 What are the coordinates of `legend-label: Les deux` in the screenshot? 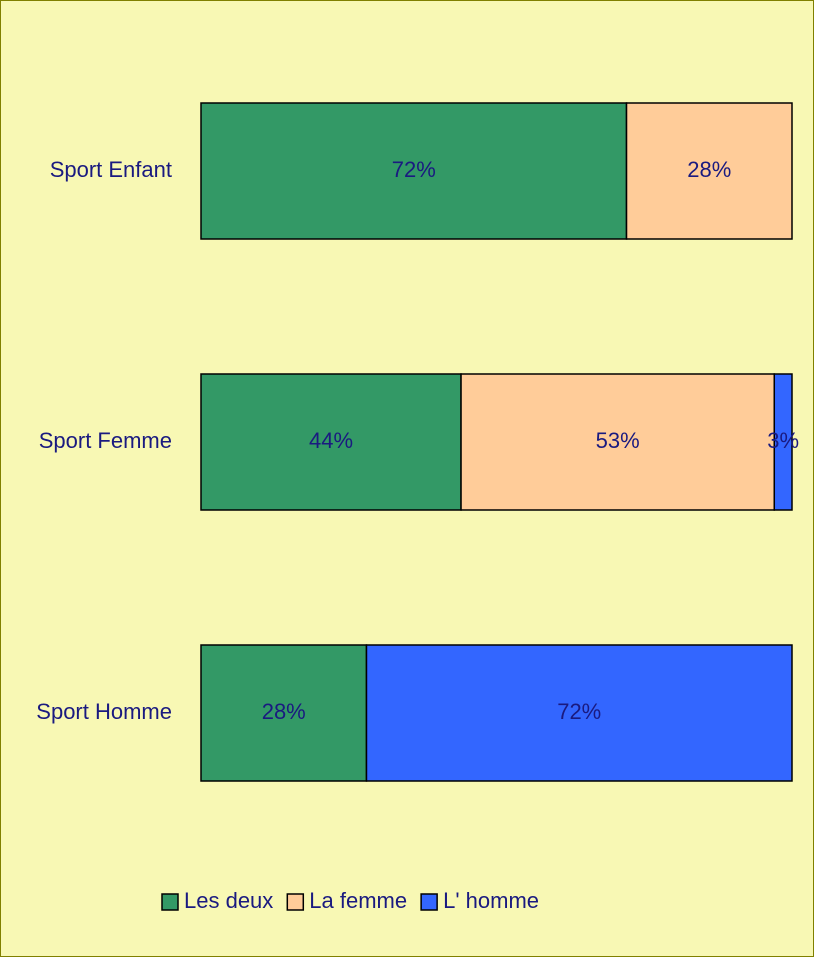 It's located at (228, 900).